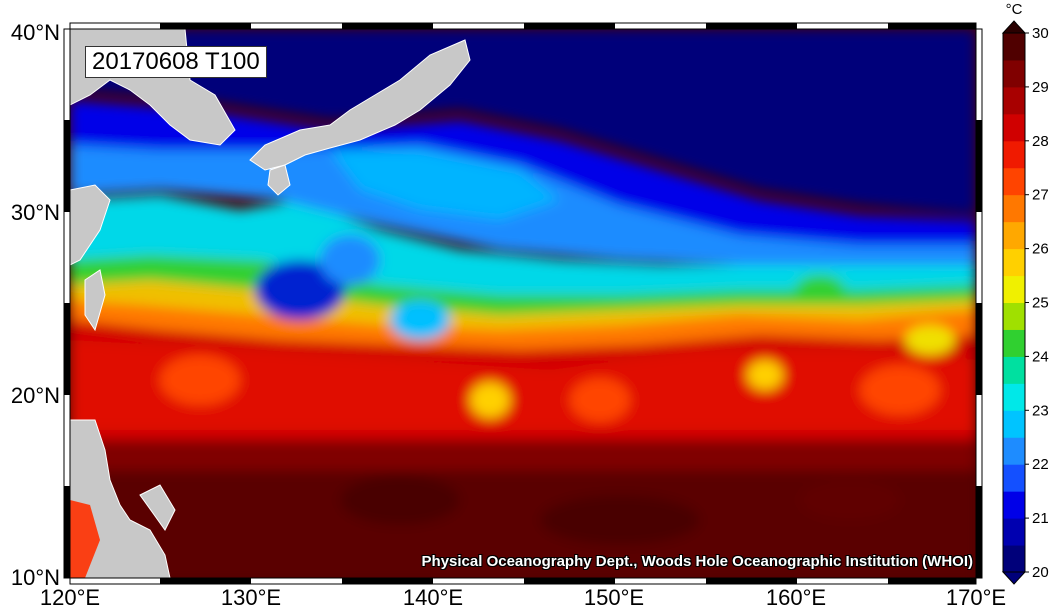  What do you see at coordinates (1040, 356) in the screenshot?
I see `colorbar-tick-label: 24` at bounding box center [1040, 356].